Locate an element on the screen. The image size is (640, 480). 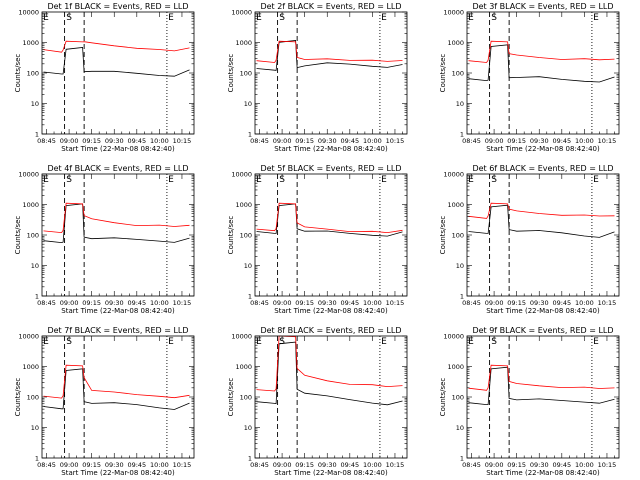
panel-title: Det 2f BLACK = Events, RED = LLD is located at coordinates (330, 6).